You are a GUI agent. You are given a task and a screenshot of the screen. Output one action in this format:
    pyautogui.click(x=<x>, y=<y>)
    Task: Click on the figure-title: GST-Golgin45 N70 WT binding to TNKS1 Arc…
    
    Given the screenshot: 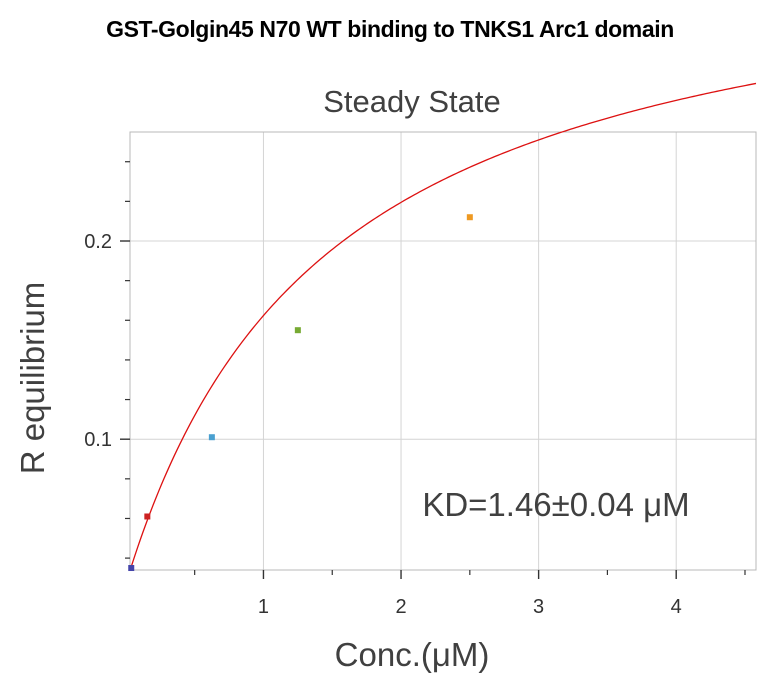 What is the action you would take?
    pyautogui.click(x=390, y=29)
    